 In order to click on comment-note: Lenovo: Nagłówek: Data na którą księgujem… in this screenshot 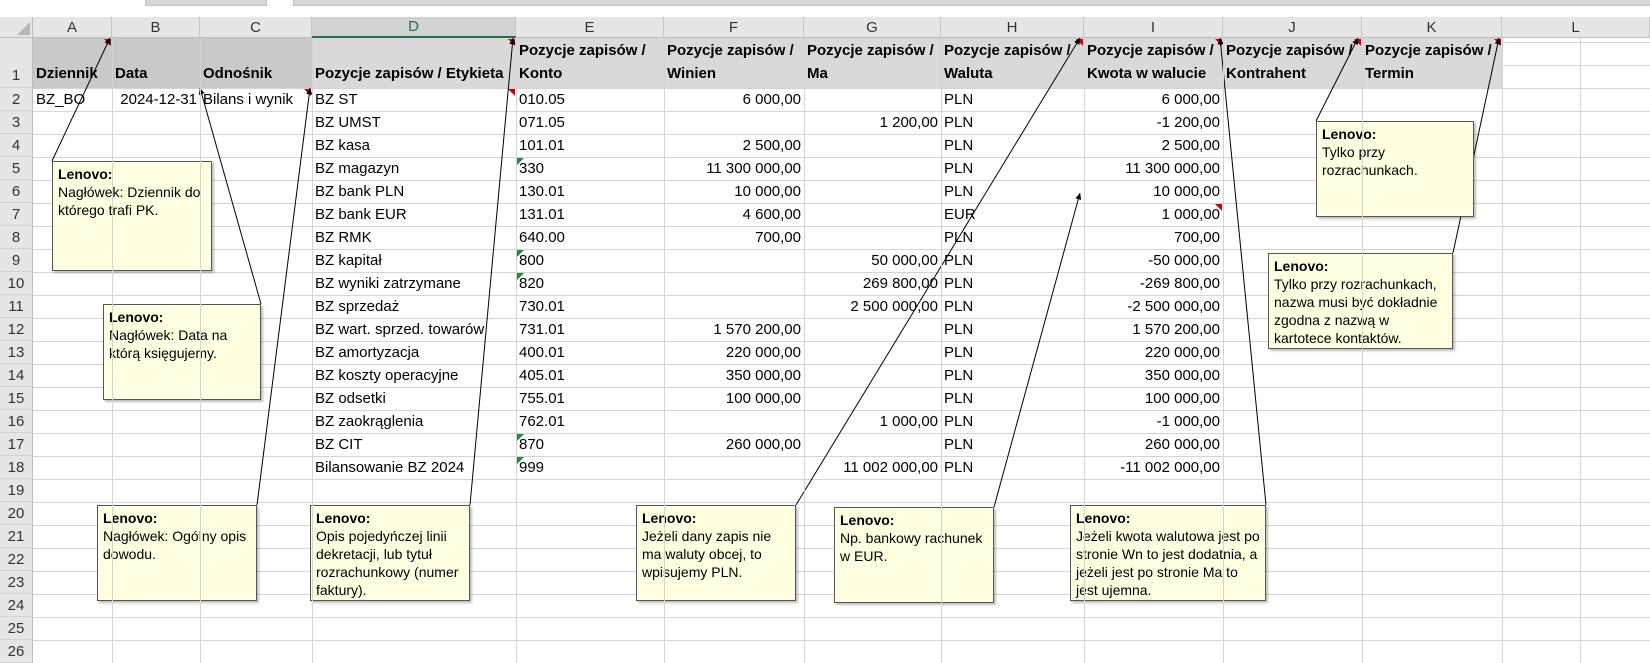, I will do `click(182, 352)`.